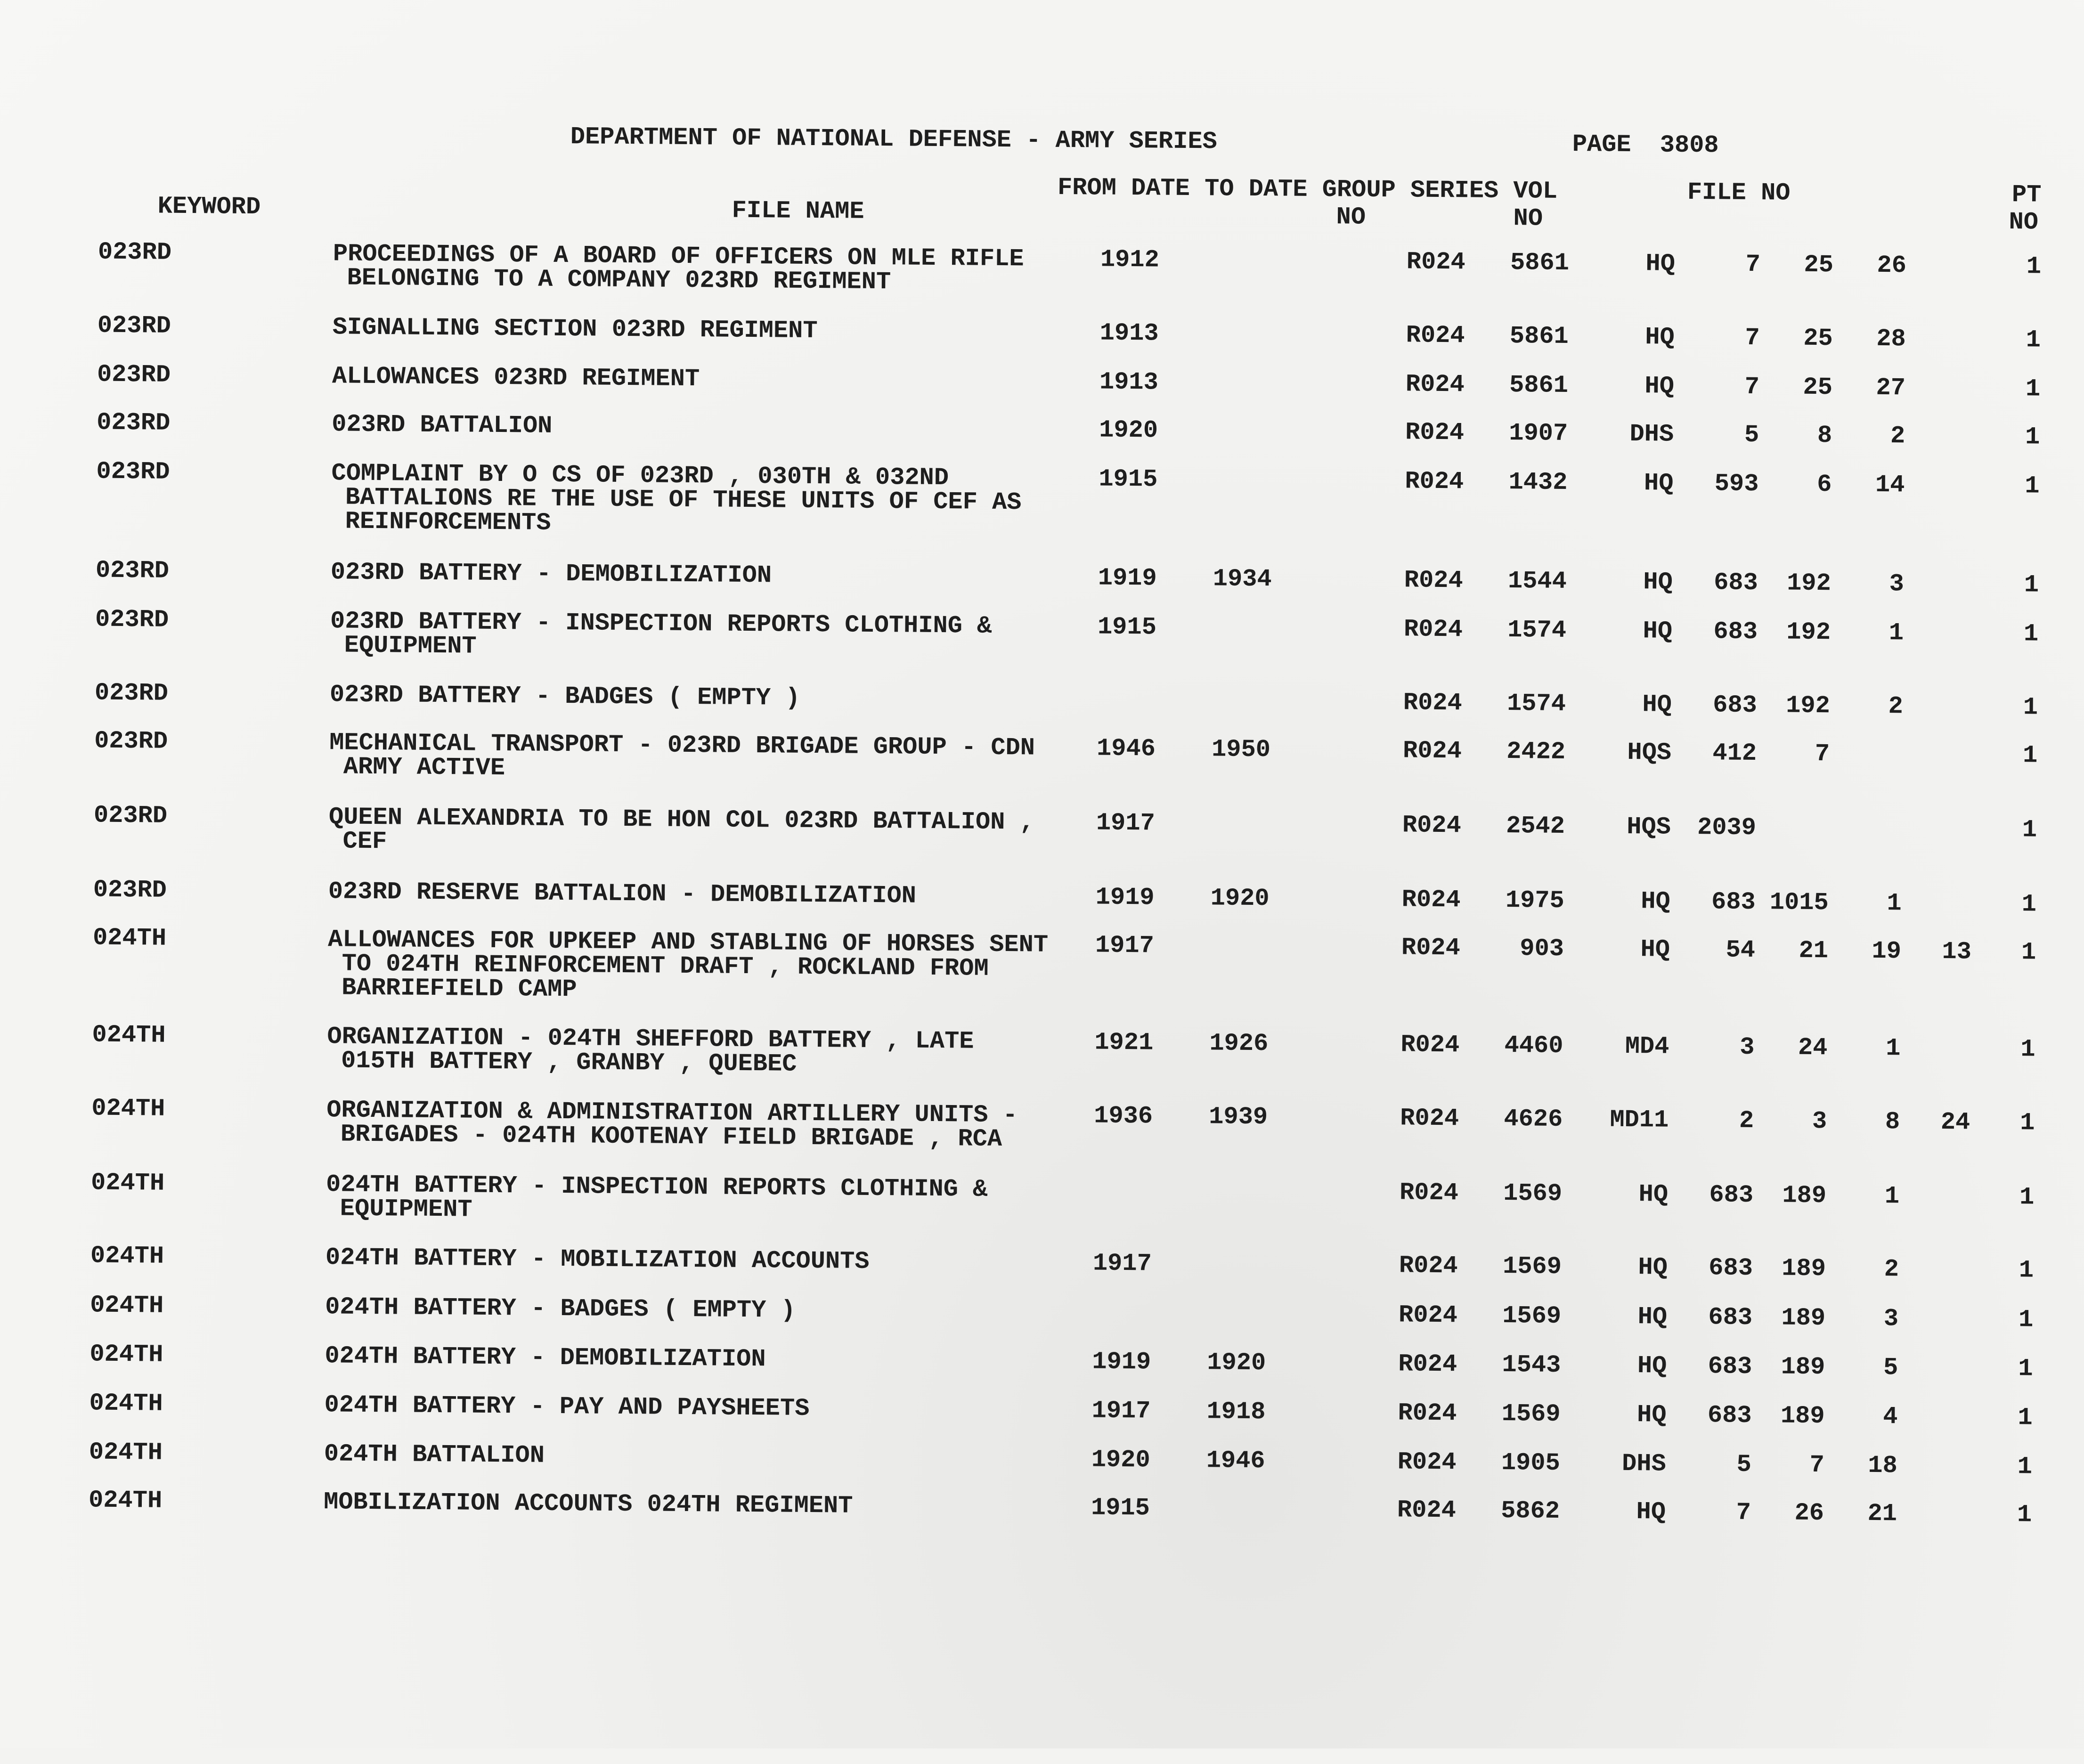  Describe the element at coordinates (442, 425) in the screenshot. I see `file-name-line: 023RD BATTALION` at that location.